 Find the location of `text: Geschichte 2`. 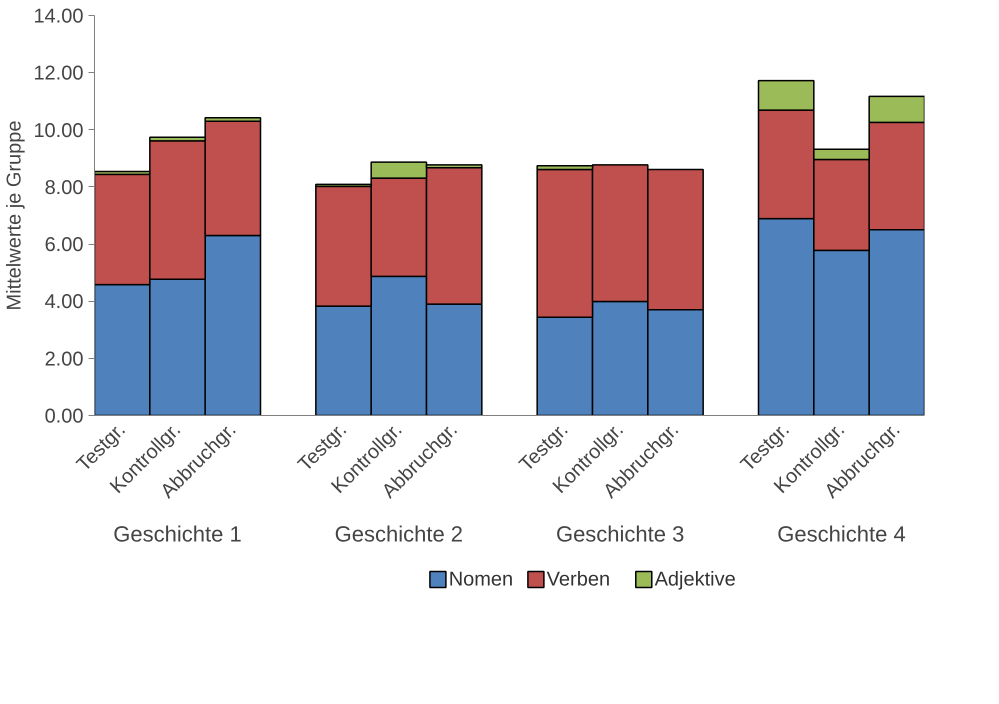

text: Geschichte 2 is located at coordinates (399, 534).